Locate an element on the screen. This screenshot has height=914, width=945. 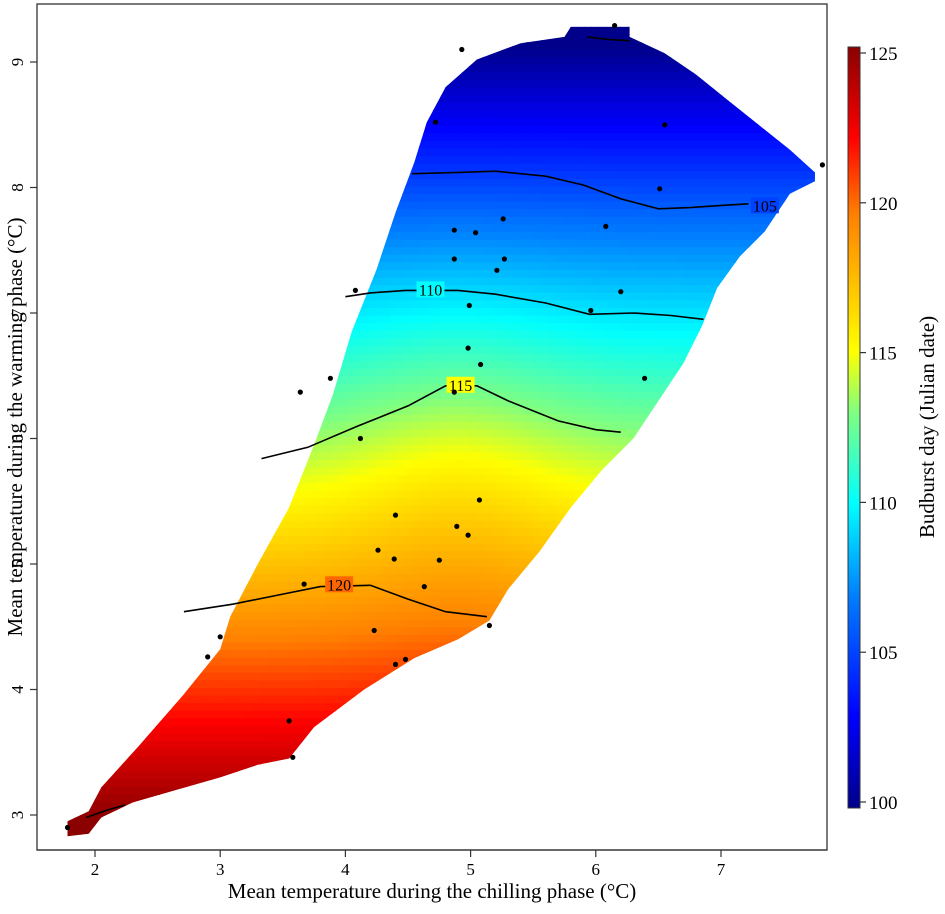
contour-label: 120 is located at coordinates (339, 585).